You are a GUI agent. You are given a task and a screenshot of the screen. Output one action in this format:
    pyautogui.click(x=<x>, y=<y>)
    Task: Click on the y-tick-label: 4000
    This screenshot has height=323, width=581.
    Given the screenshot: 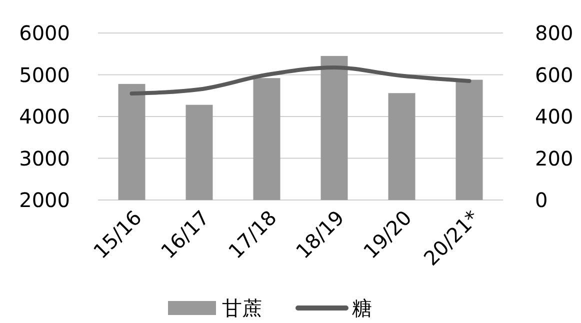 What is the action you would take?
    pyautogui.click(x=44, y=116)
    